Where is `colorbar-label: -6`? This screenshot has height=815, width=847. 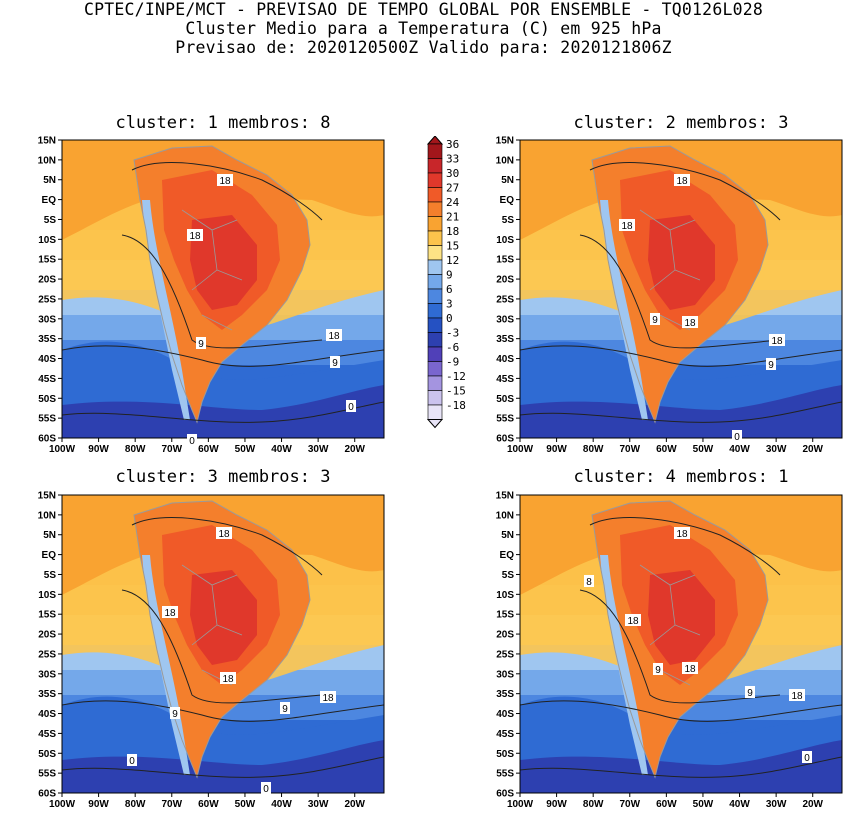 colorbar-label: -6 is located at coordinates (452, 347).